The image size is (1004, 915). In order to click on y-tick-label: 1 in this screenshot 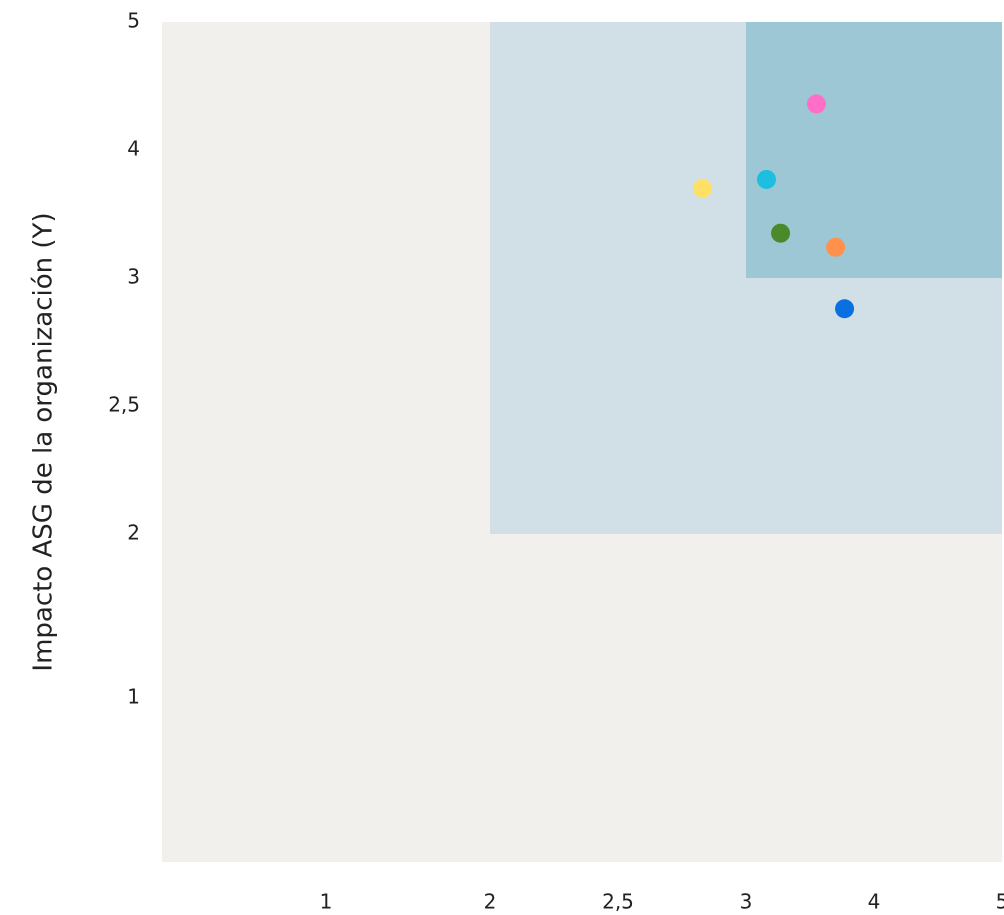, I will do `click(133, 697)`.